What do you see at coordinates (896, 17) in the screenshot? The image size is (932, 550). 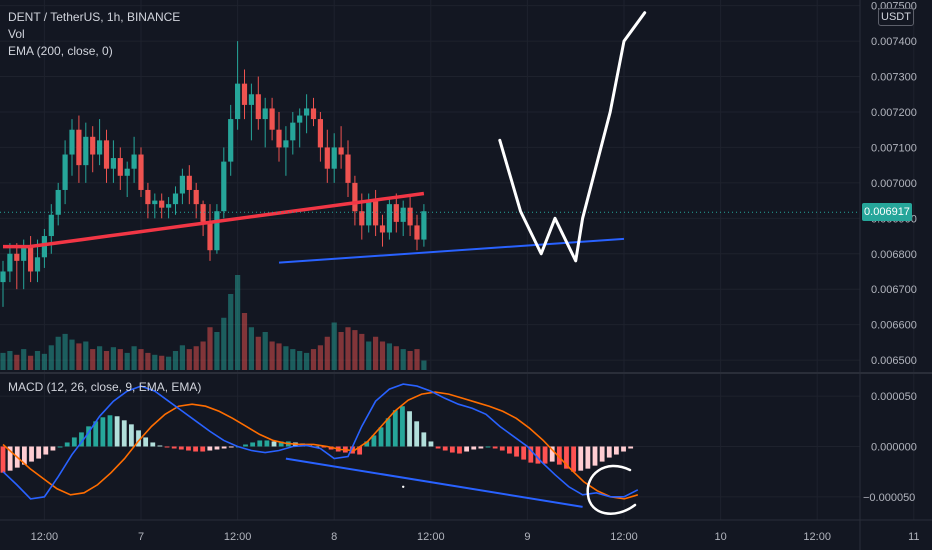 I see `currency-badge: USDT` at bounding box center [896, 17].